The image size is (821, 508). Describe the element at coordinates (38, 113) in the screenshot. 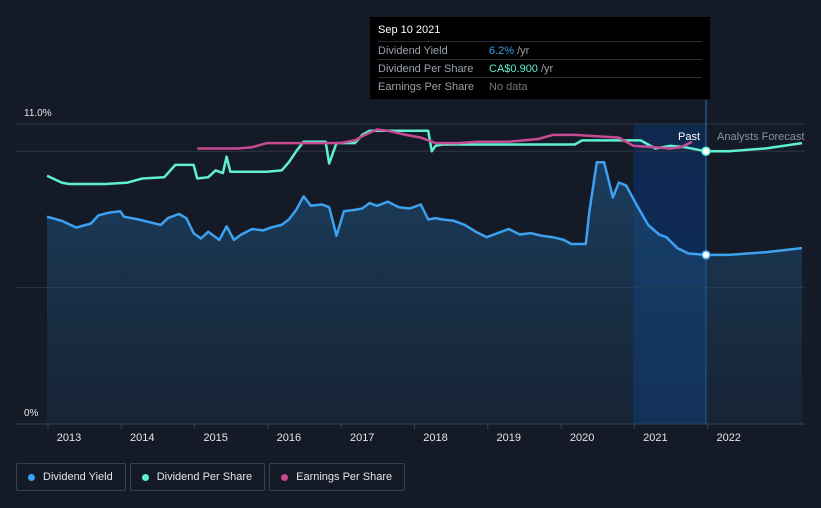

I see `y-axis-top-label: 11.0%` at that location.